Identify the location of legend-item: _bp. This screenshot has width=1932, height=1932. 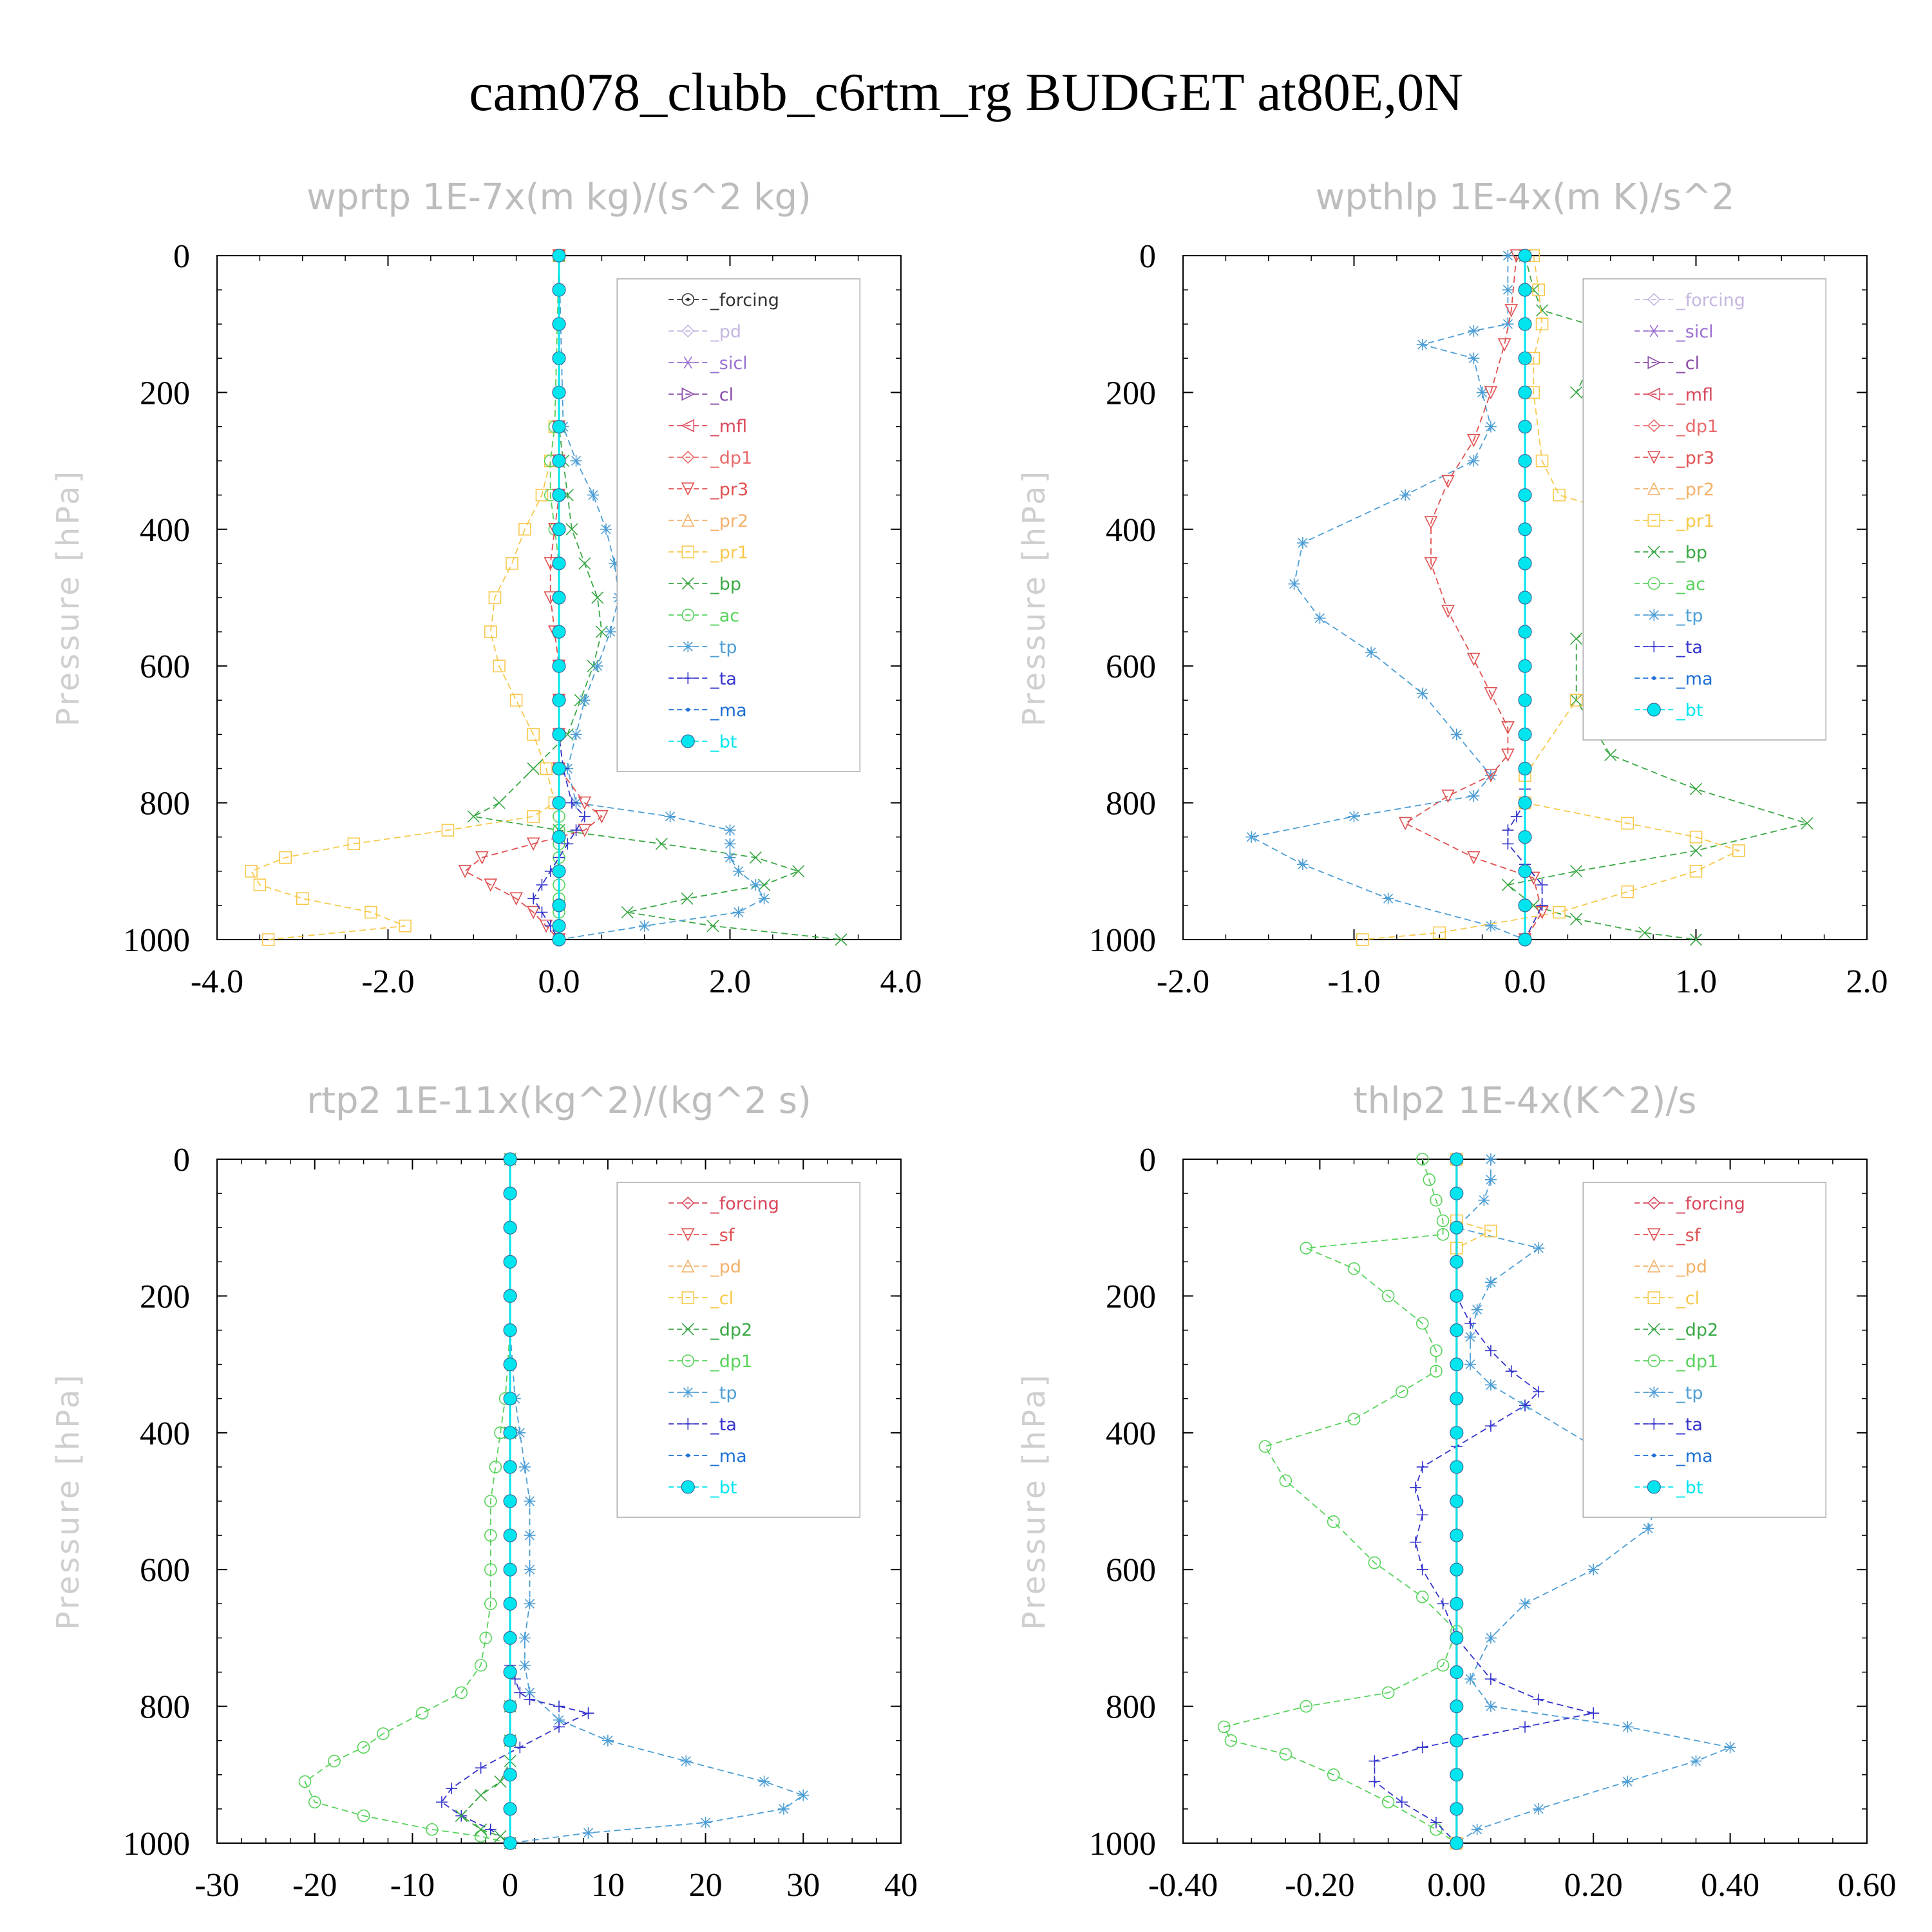
(1671, 553).